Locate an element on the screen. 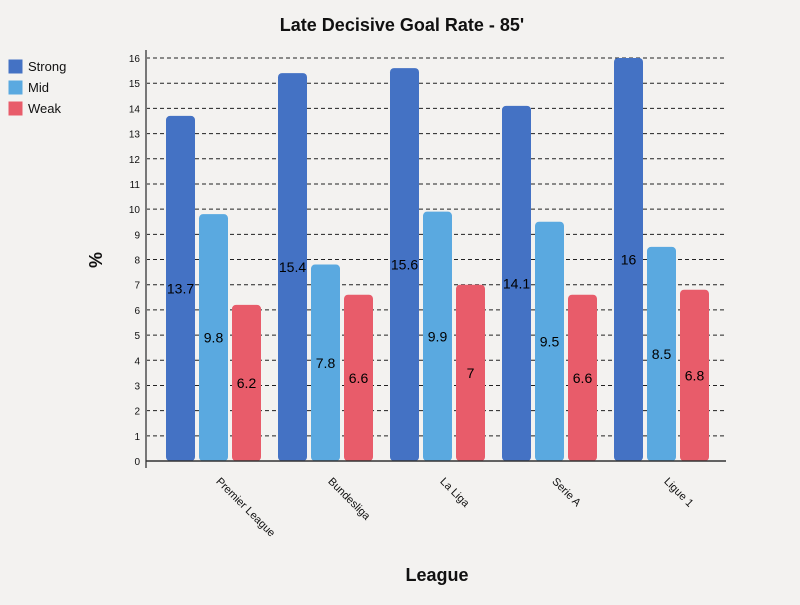 The height and width of the screenshot is (605, 800). y-tick-label: 5 is located at coordinates (137, 336).